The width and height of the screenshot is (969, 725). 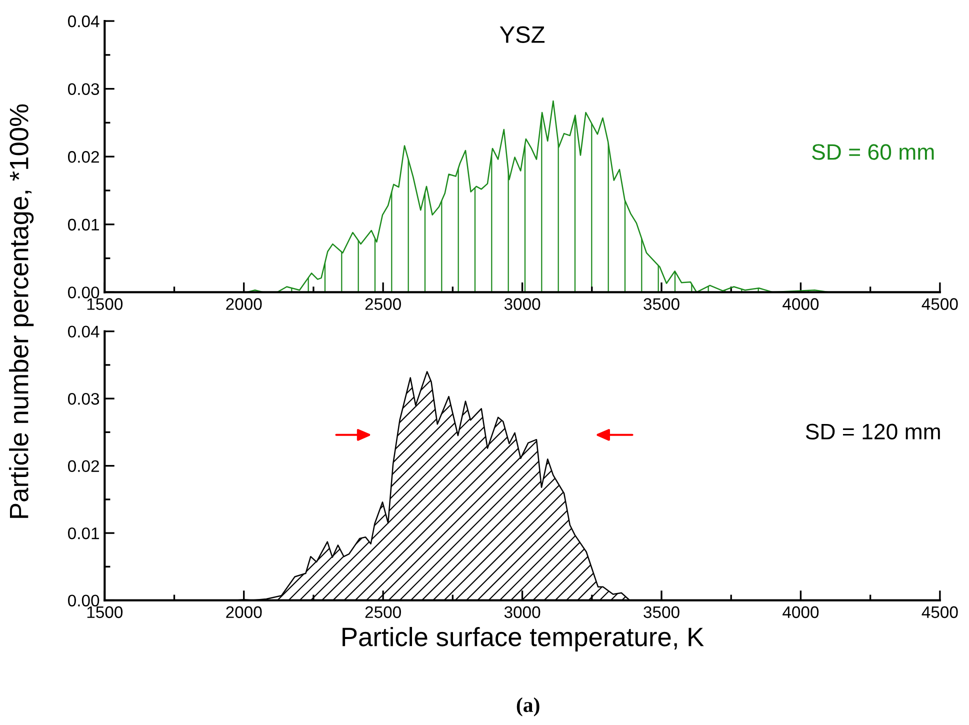 What do you see at coordinates (522, 35) in the screenshot?
I see `chart-title: YSZ` at bounding box center [522, 35].